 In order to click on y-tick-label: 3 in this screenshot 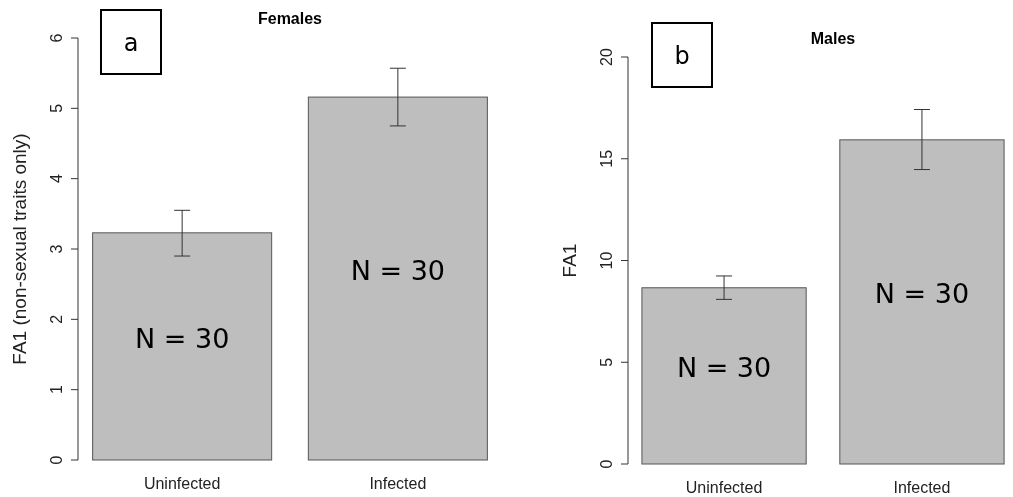, I will do `click(56, 249)`.